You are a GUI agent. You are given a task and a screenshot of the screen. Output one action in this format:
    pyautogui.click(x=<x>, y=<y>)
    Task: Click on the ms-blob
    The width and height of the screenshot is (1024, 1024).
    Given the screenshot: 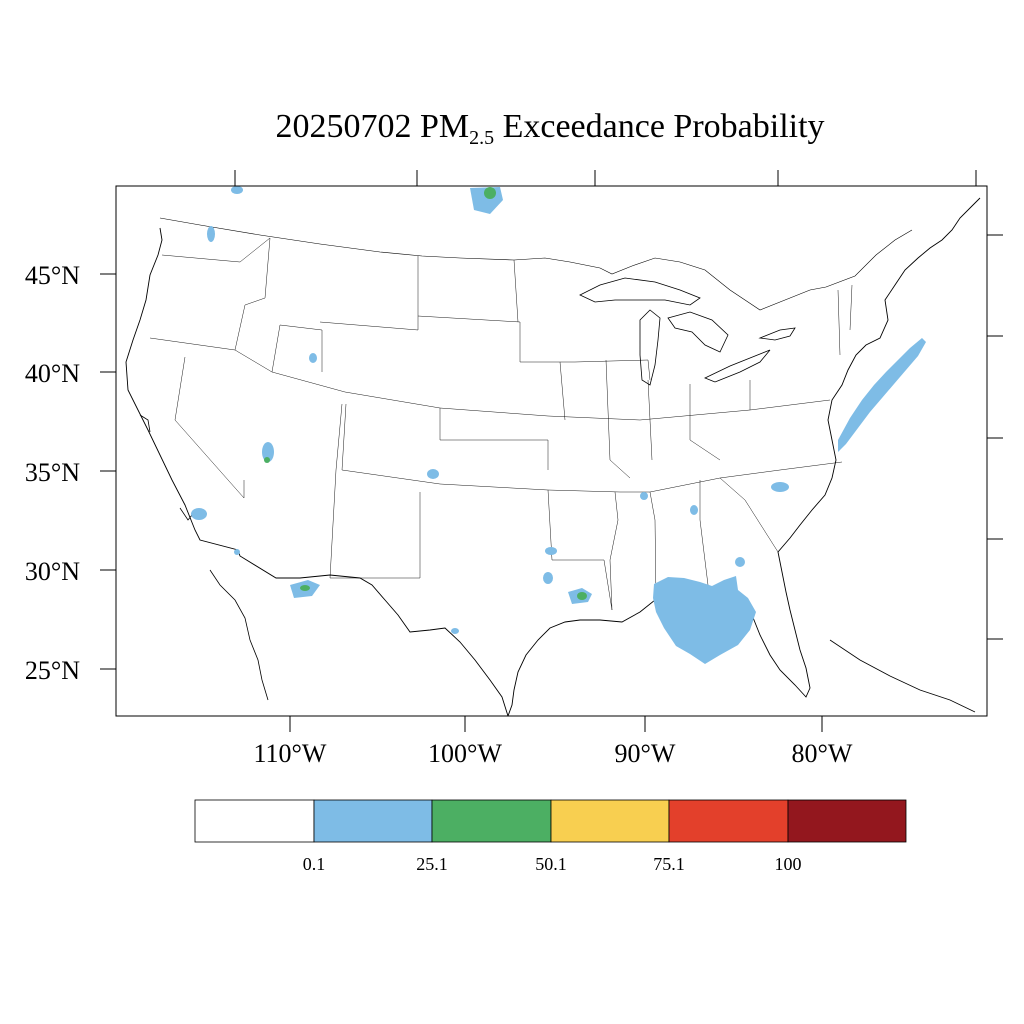 What is the action you would take?
    pyautogui.click(x=644, y=496)
    